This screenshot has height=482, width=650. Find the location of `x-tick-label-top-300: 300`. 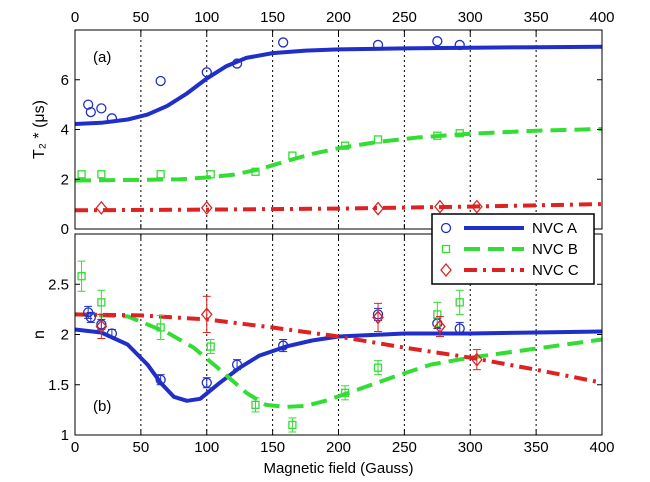

x-tick-label-top-300: 300 is located at coordinates (470, 17).